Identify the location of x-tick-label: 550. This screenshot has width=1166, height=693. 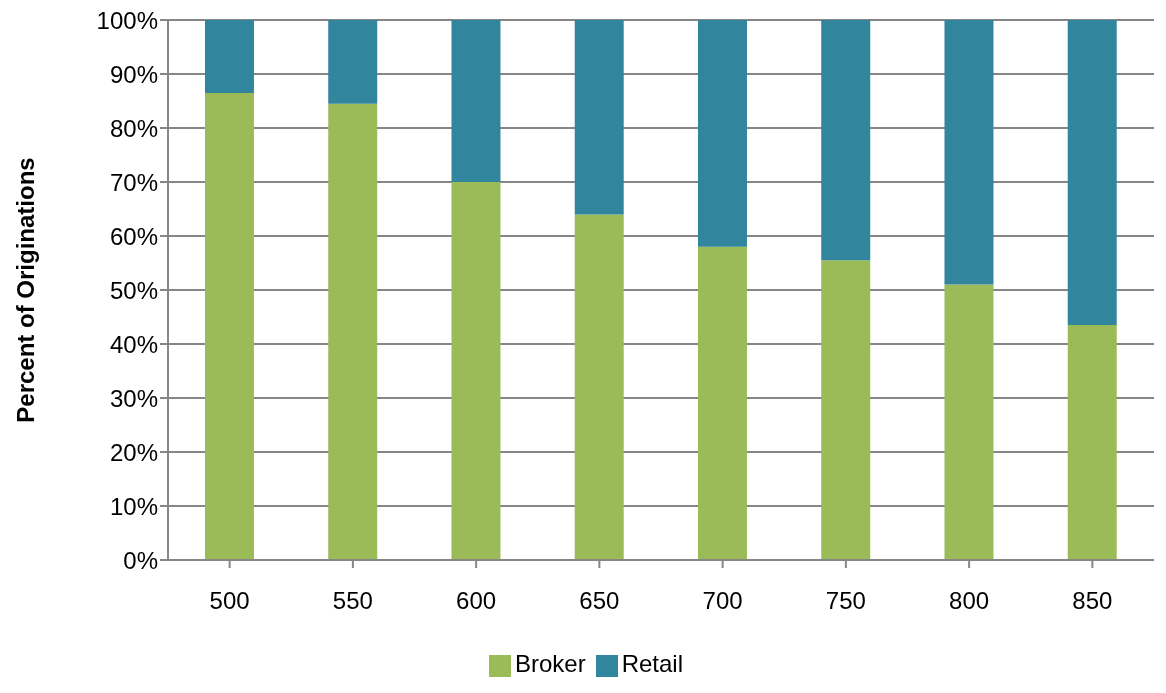
(352, 601).